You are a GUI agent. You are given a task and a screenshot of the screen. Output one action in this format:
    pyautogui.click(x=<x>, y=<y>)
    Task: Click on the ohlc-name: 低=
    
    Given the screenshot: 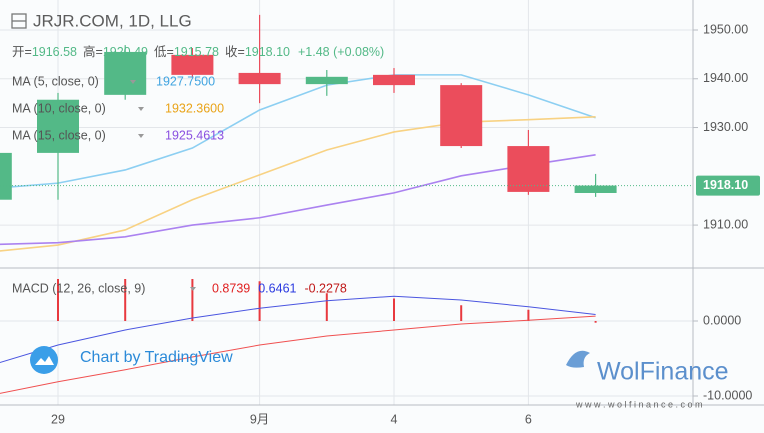 What is the action you would take?
    pyautogui.click(x=164, y=52)
    